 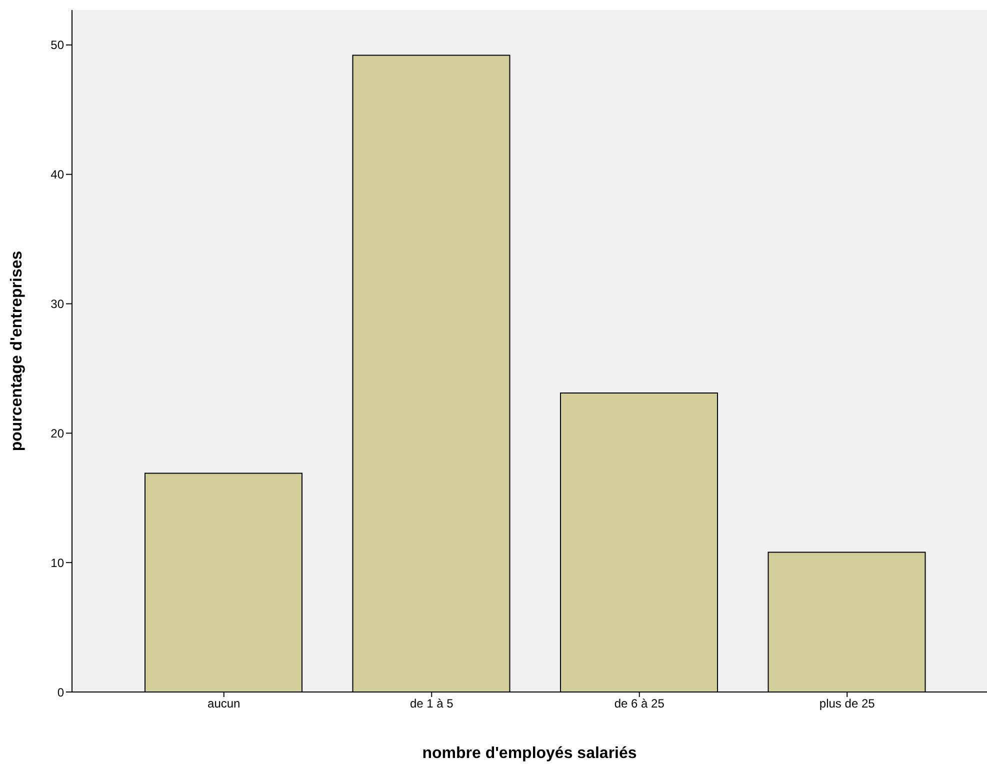 I want to click on x-tick-label: aucun, so click(x=224, y=703).